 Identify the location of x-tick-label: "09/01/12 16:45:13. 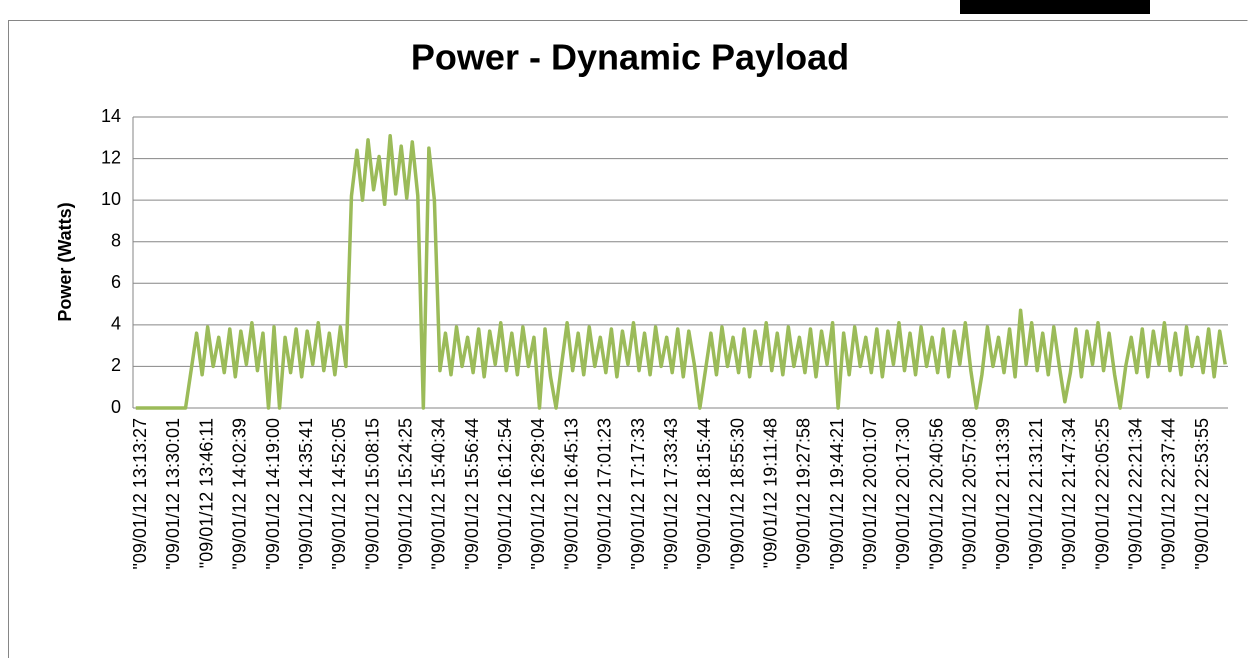
(571, 494).